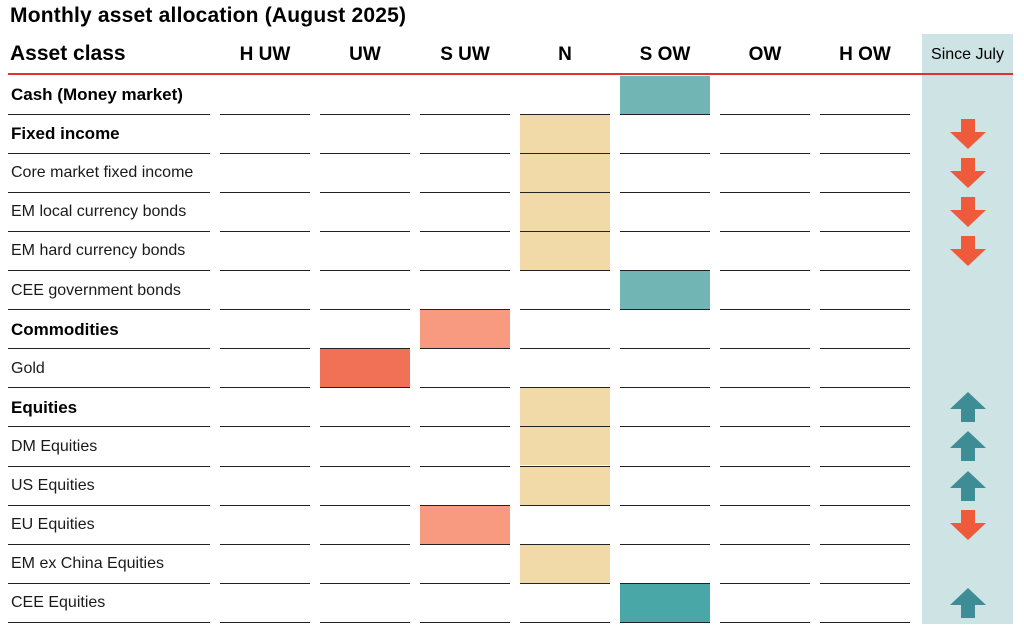  Describe the element at coordinates (465, 54) in the screenshot. I see `column-header-s-uw: S UW` at that location.